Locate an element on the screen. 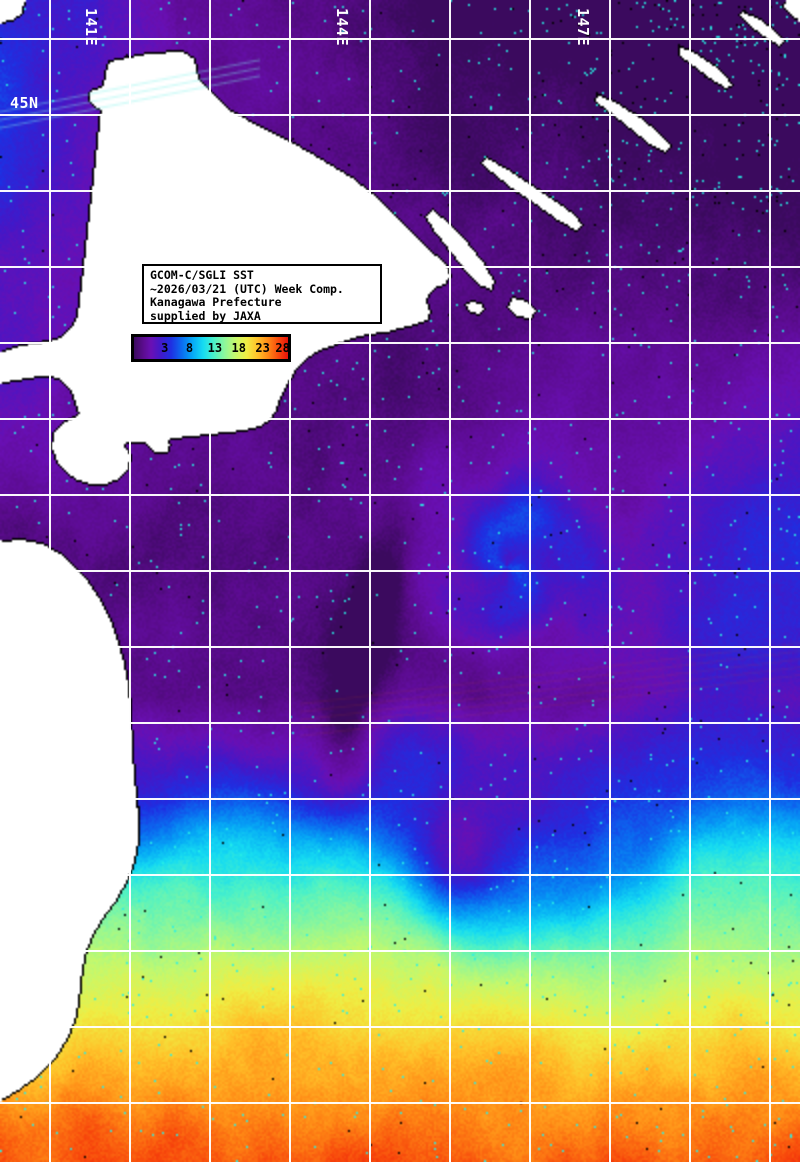 This screenshot has height=1162, width=800. colorbar-tick-8: 8 is located at coordinates (189, 348).